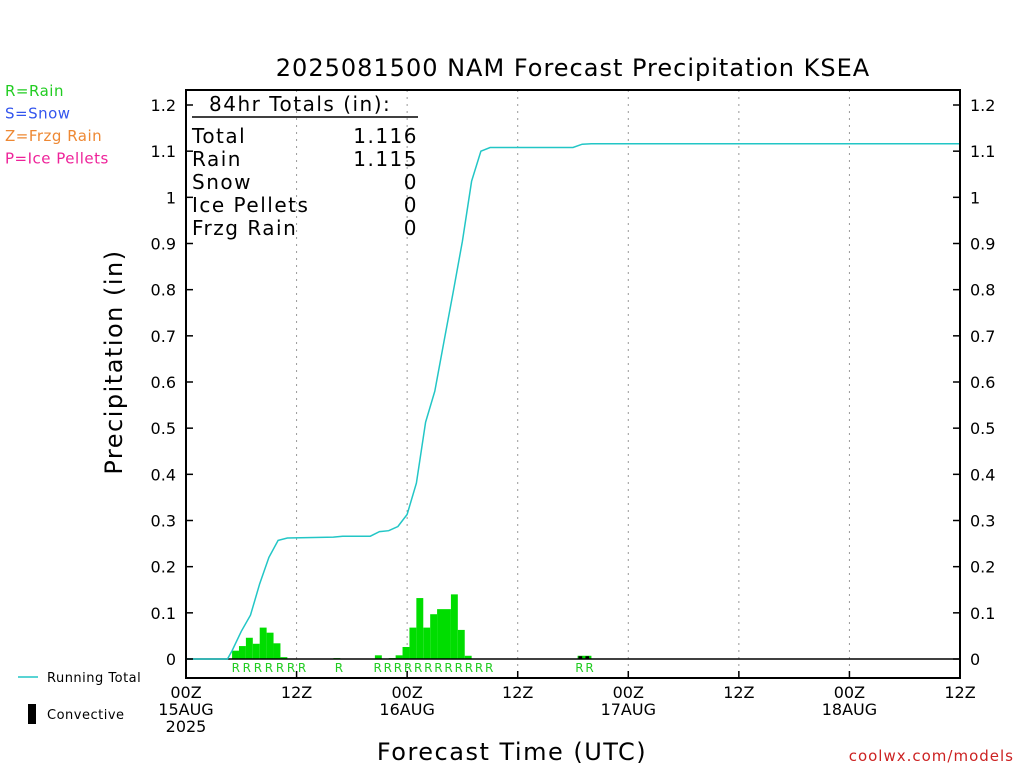 Image resolution: width=1024 pixels, height=768 pixels. I want to click on y-tick-label-right: 1.1, so click(982, 151).